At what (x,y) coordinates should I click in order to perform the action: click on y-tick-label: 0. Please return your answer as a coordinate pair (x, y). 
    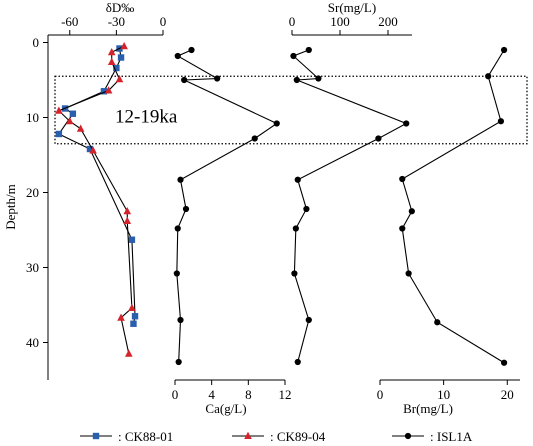
    Looking at the image, I should click on (36, 42).